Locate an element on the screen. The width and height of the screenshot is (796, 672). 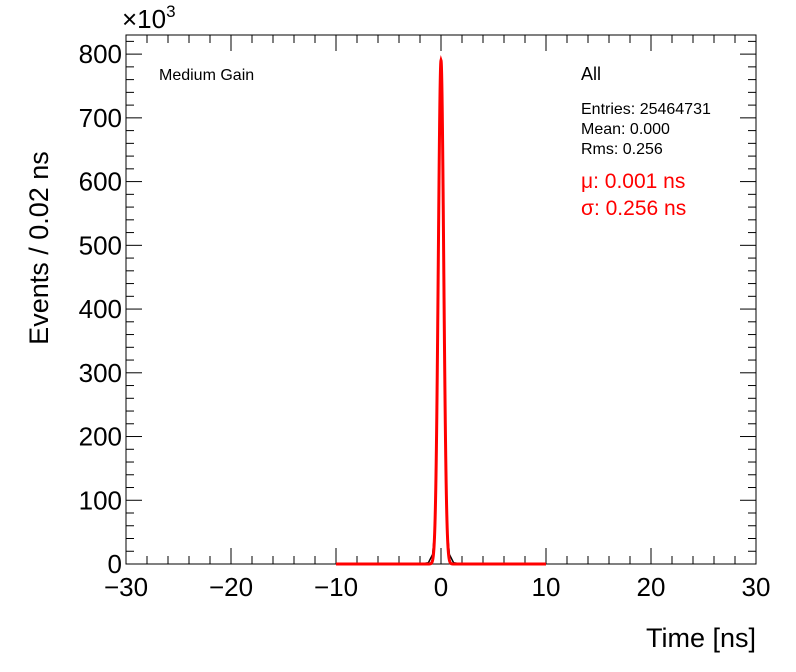
x-tick-label: −10 is located at coordinates (336, 587).